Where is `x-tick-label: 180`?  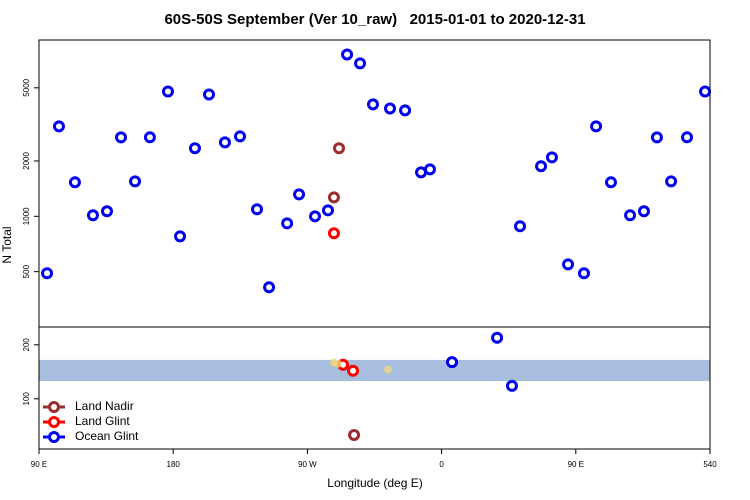 x-tick-label: 180 is located at coordinates (174, 464).